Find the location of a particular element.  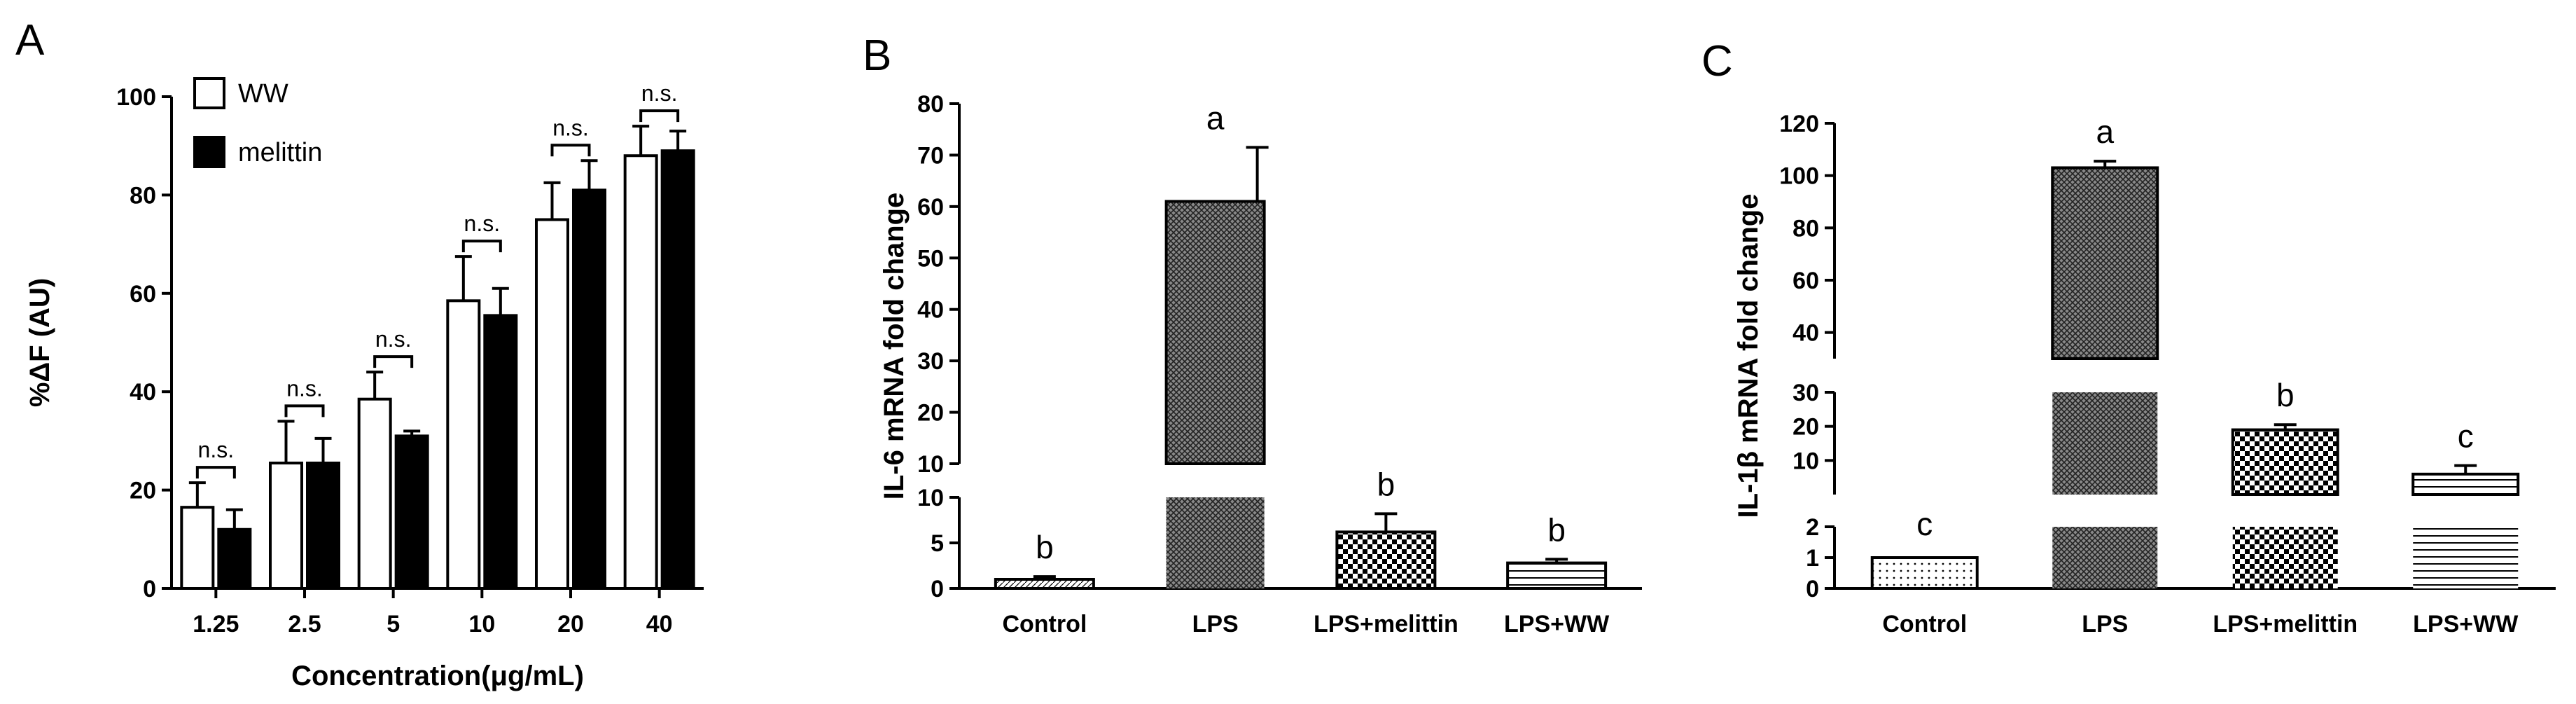

panel-c-y-axis-title: IL-1β mRNA fold change is located at coordinates (1748, 356).